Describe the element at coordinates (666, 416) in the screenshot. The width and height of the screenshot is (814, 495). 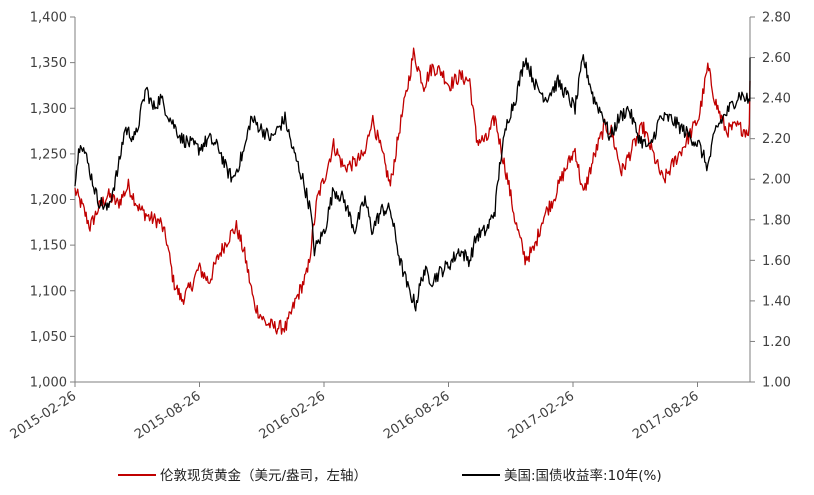
I see `x-tick-label: 2017-08-26` at that location.